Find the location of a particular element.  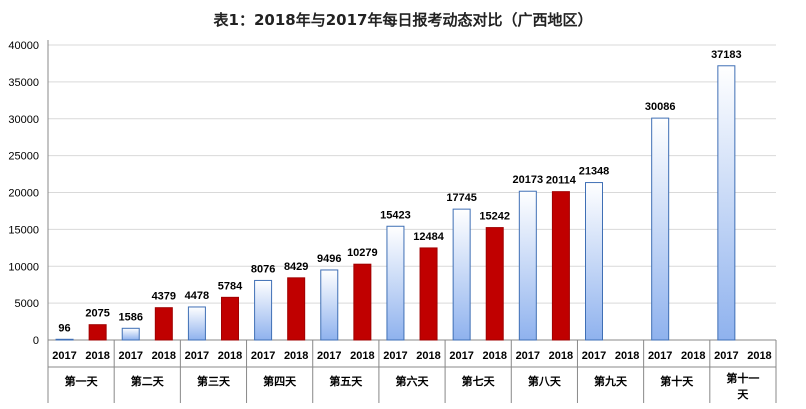

data-label: 9496 is located at coordinates (329, 259).